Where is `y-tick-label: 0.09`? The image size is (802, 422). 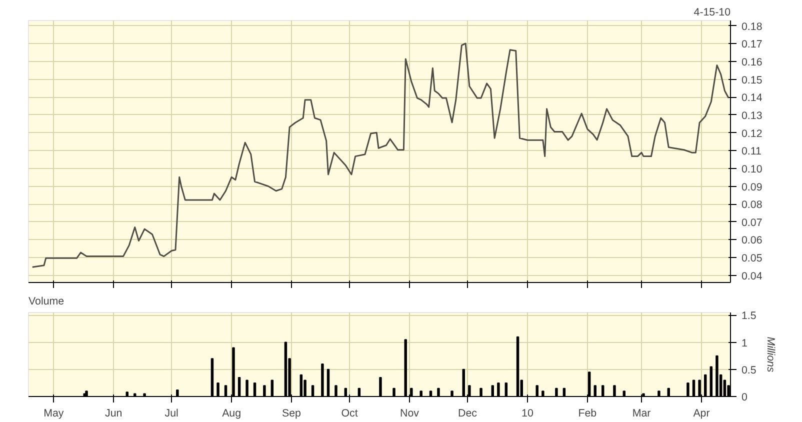 y-tick-label: 0.09 is located at coordinates (752, 187).